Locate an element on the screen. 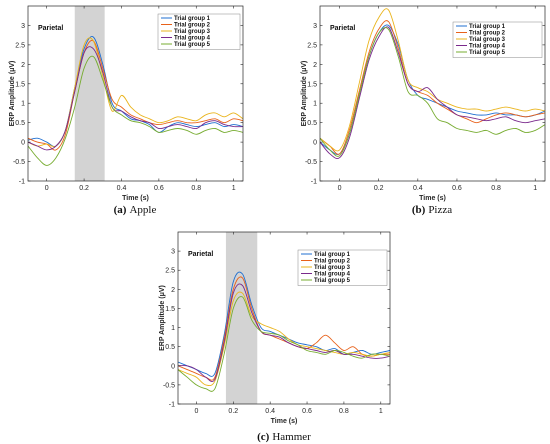 The height and width of the screenshot is (444, 550). caption: (a) Apple is located at coordinates (135, 210).